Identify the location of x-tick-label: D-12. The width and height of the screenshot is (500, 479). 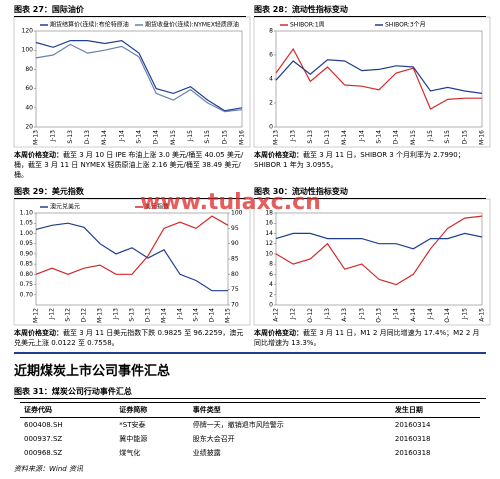
(84, 315).